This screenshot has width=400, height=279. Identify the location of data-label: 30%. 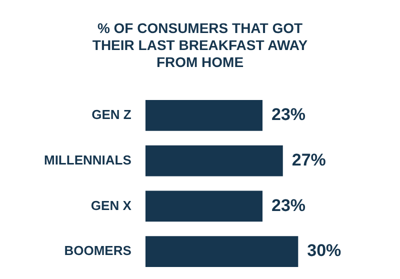
(324, 250).